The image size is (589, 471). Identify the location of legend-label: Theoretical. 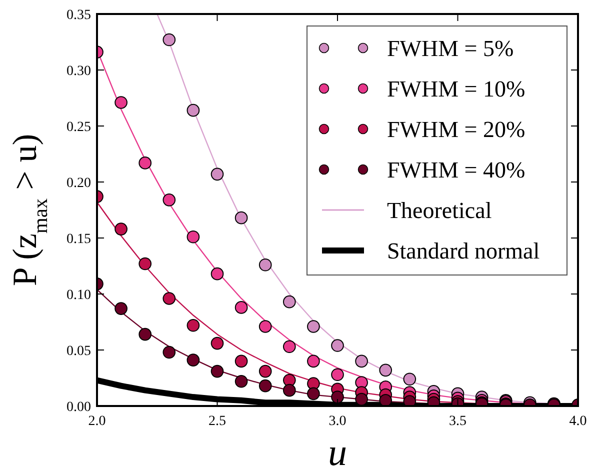
(439, 210).